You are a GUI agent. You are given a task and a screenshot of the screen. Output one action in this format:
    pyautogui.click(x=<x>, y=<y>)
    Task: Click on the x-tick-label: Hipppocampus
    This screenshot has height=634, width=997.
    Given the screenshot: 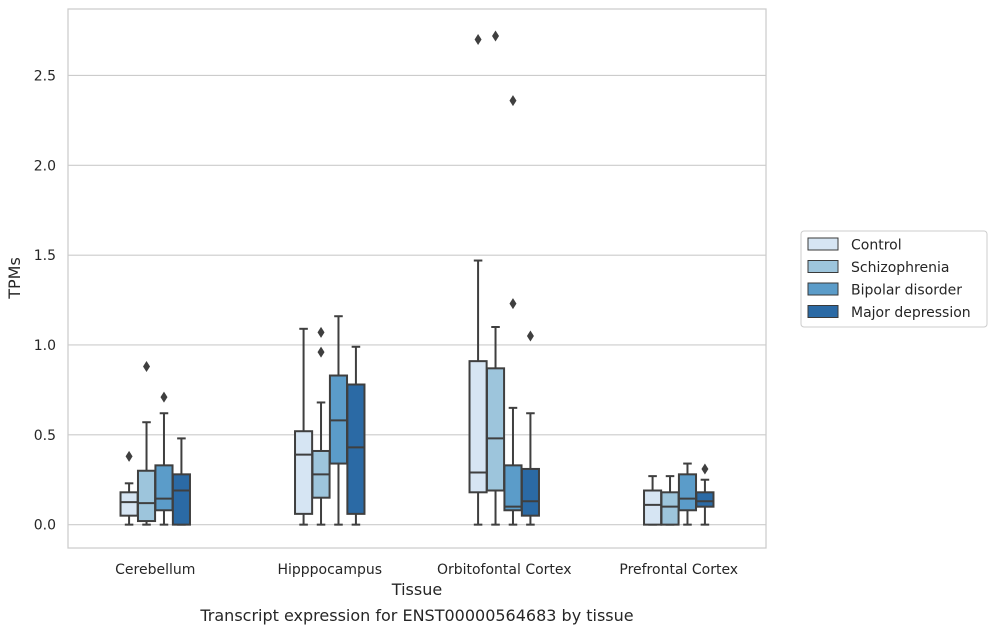 What is the action you would take?
    pyautogui.click(x=329, y=570)
    